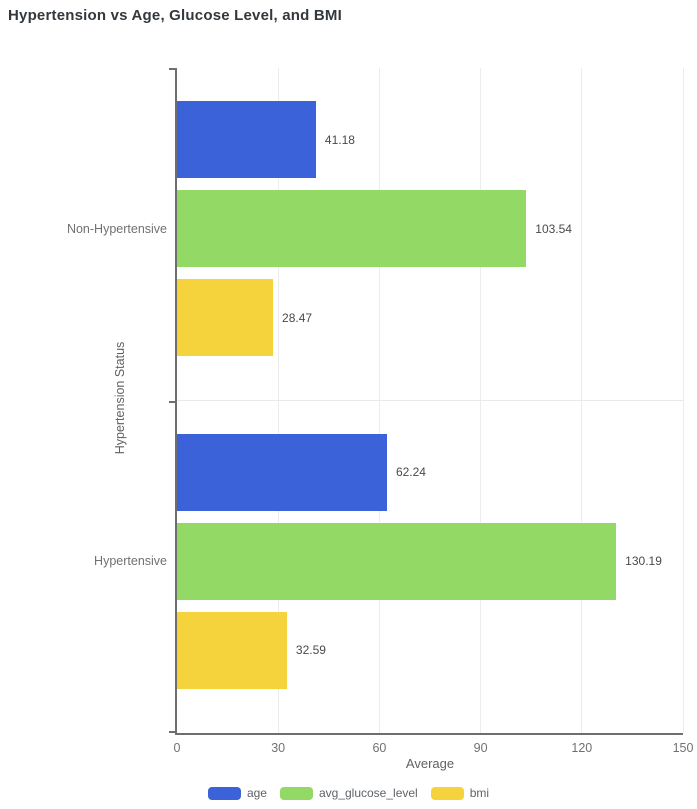 The height and width of the screenshot is (809, 697). What do you see at coordinates (130, 561) in the screenshot?
I see `category-label-hypertensive: Hypertensive` at bounding box center [130, 561].